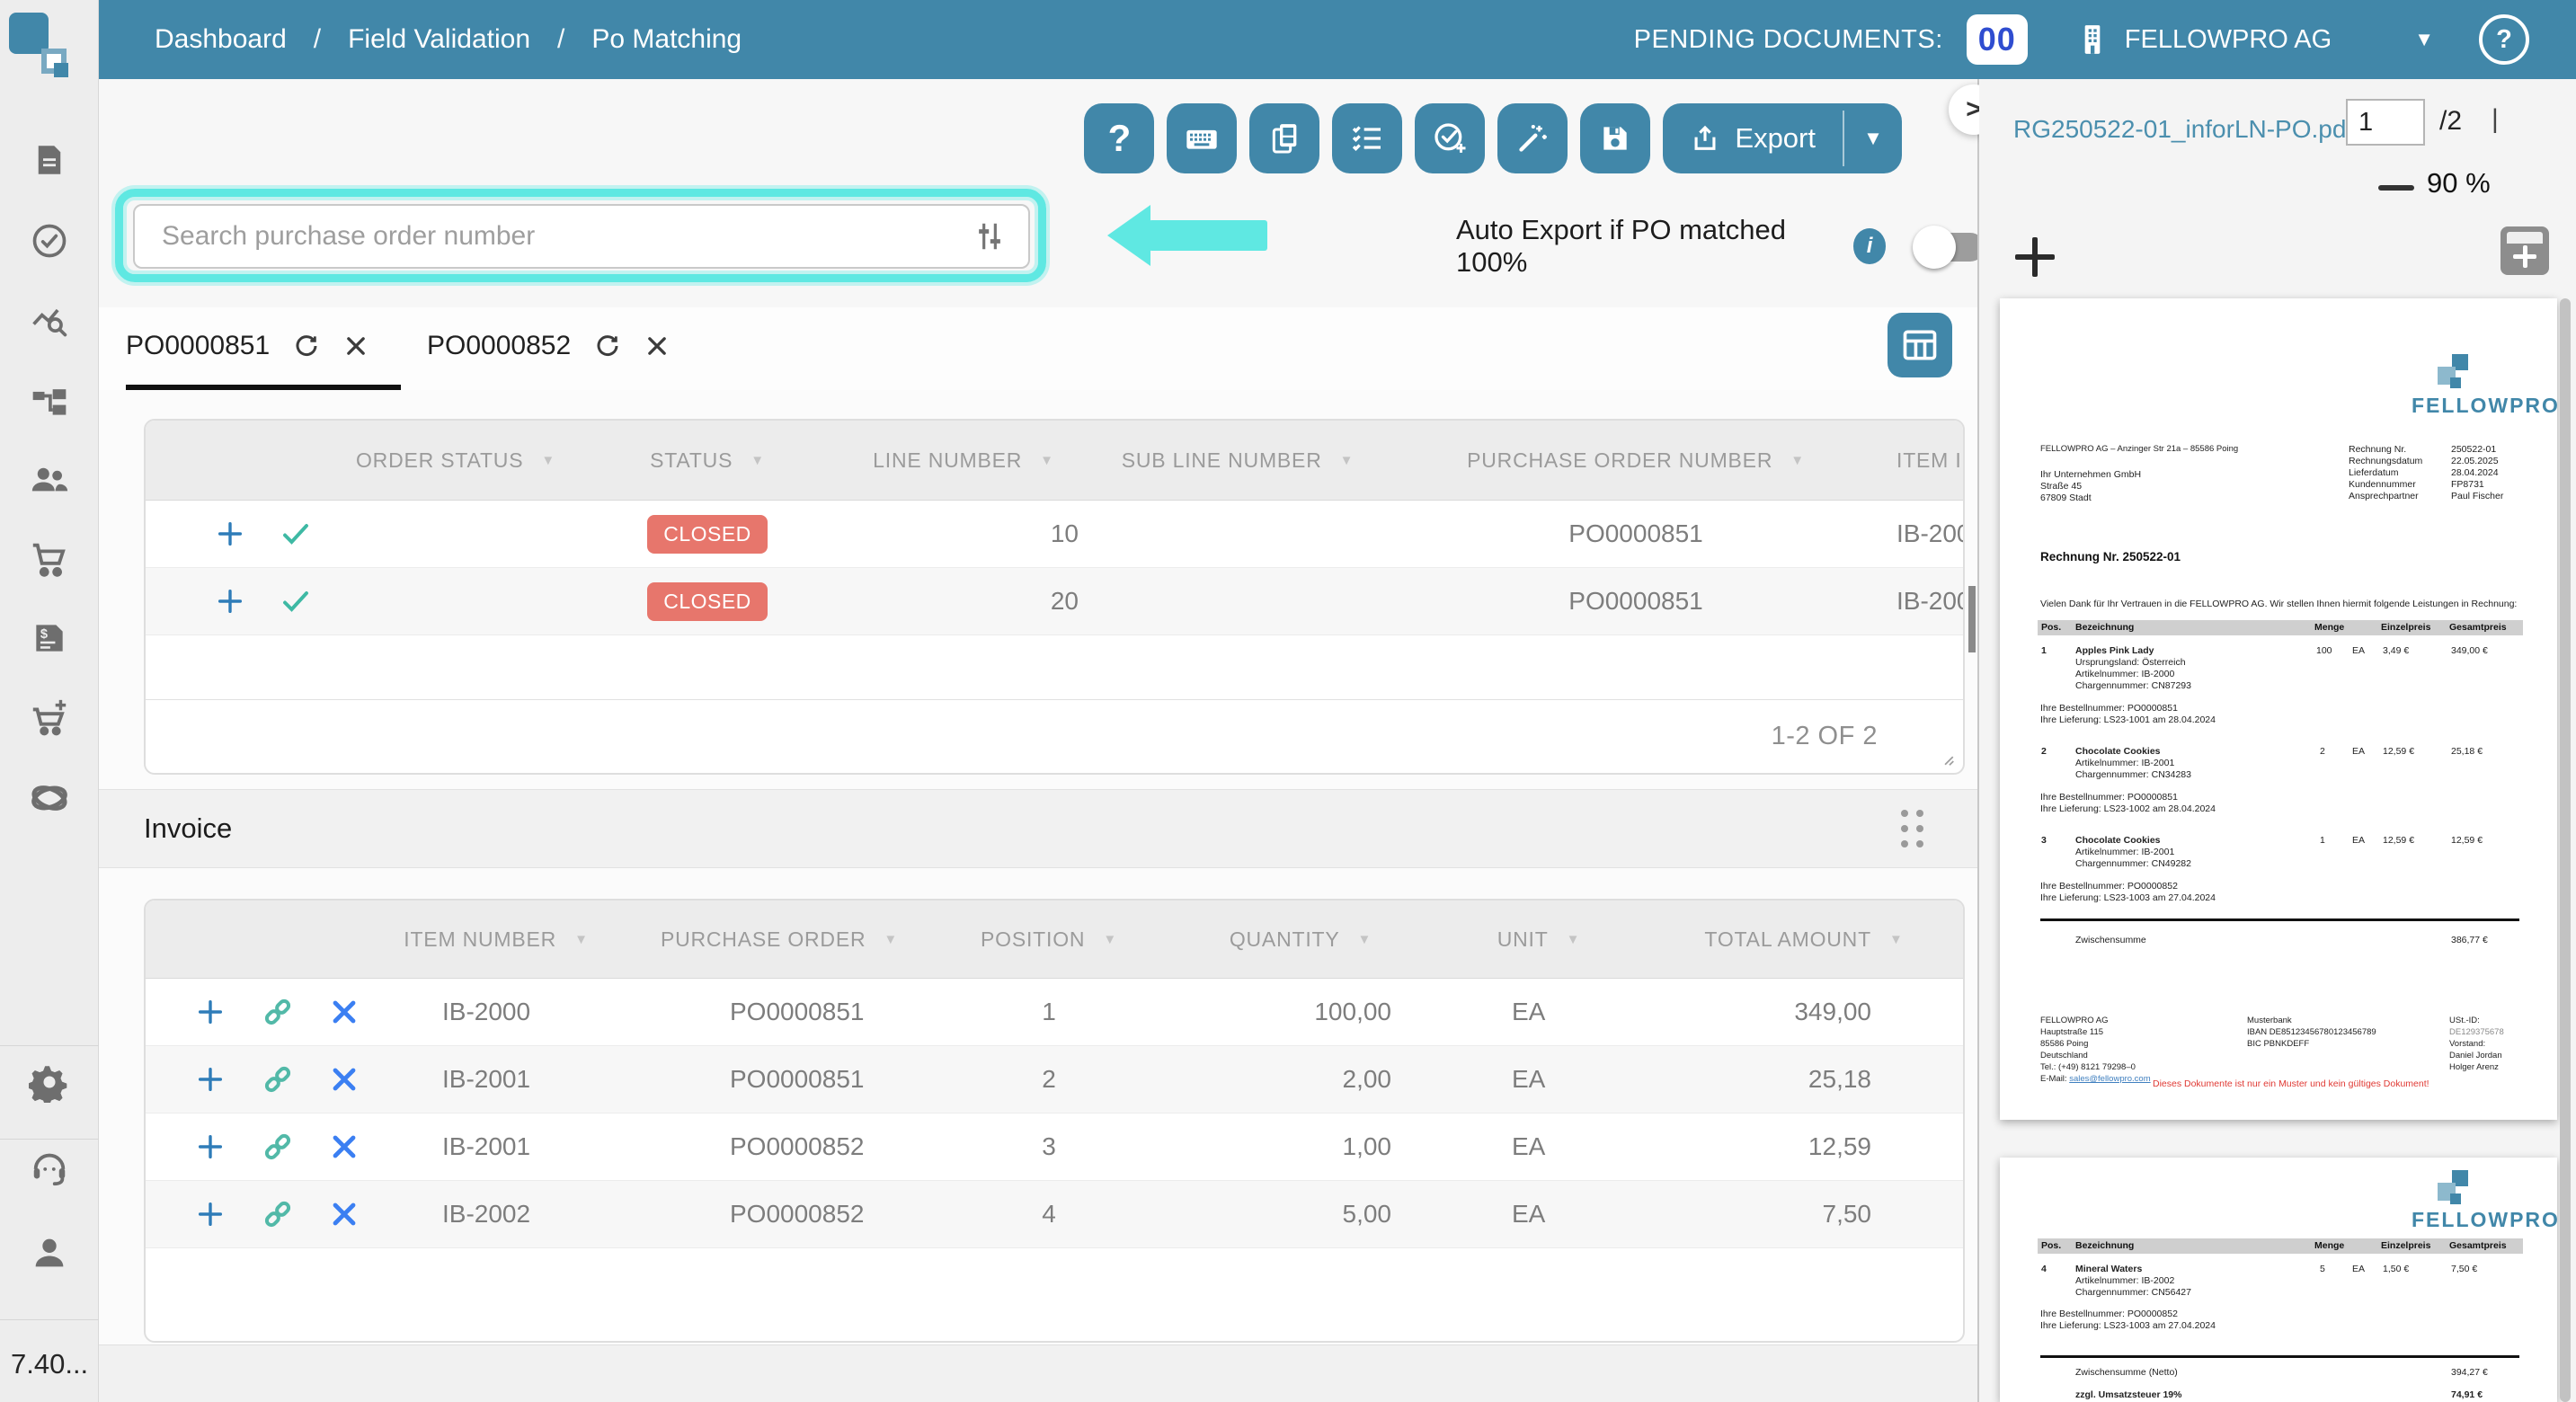 Image resolution: width=2576 pixels, height=1402 pixels. Describe the element at coordinates (1054, 1147) in the screenshot. I see `invoice-row: IB-2001 PO0000852 3 1,00 EA 12,59` at that location.